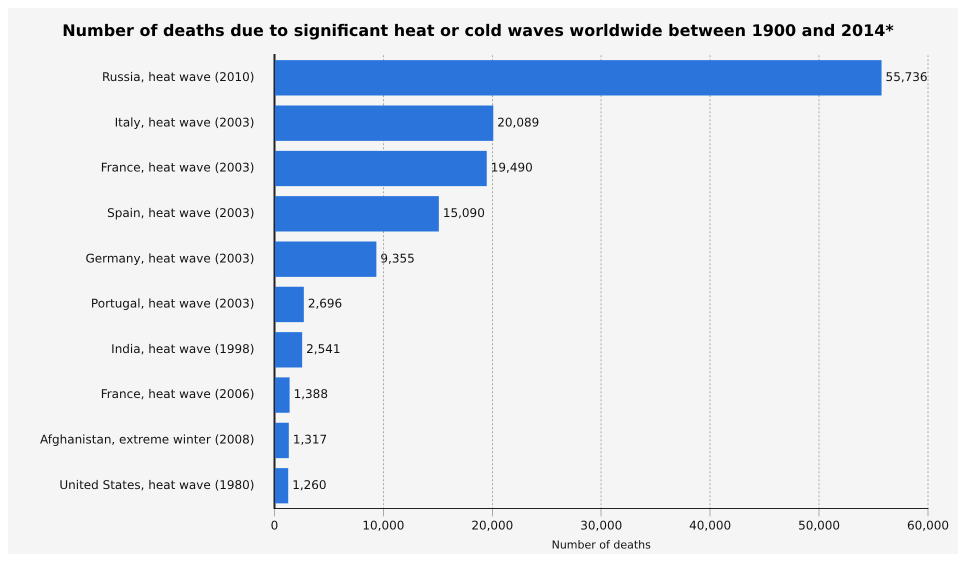 The width and height of the screenshot is (966, 562). Describe the element at coordinates (182, 349) in the screenshot. I see `y-tick-label: India, heat wave (1998)` at that location.